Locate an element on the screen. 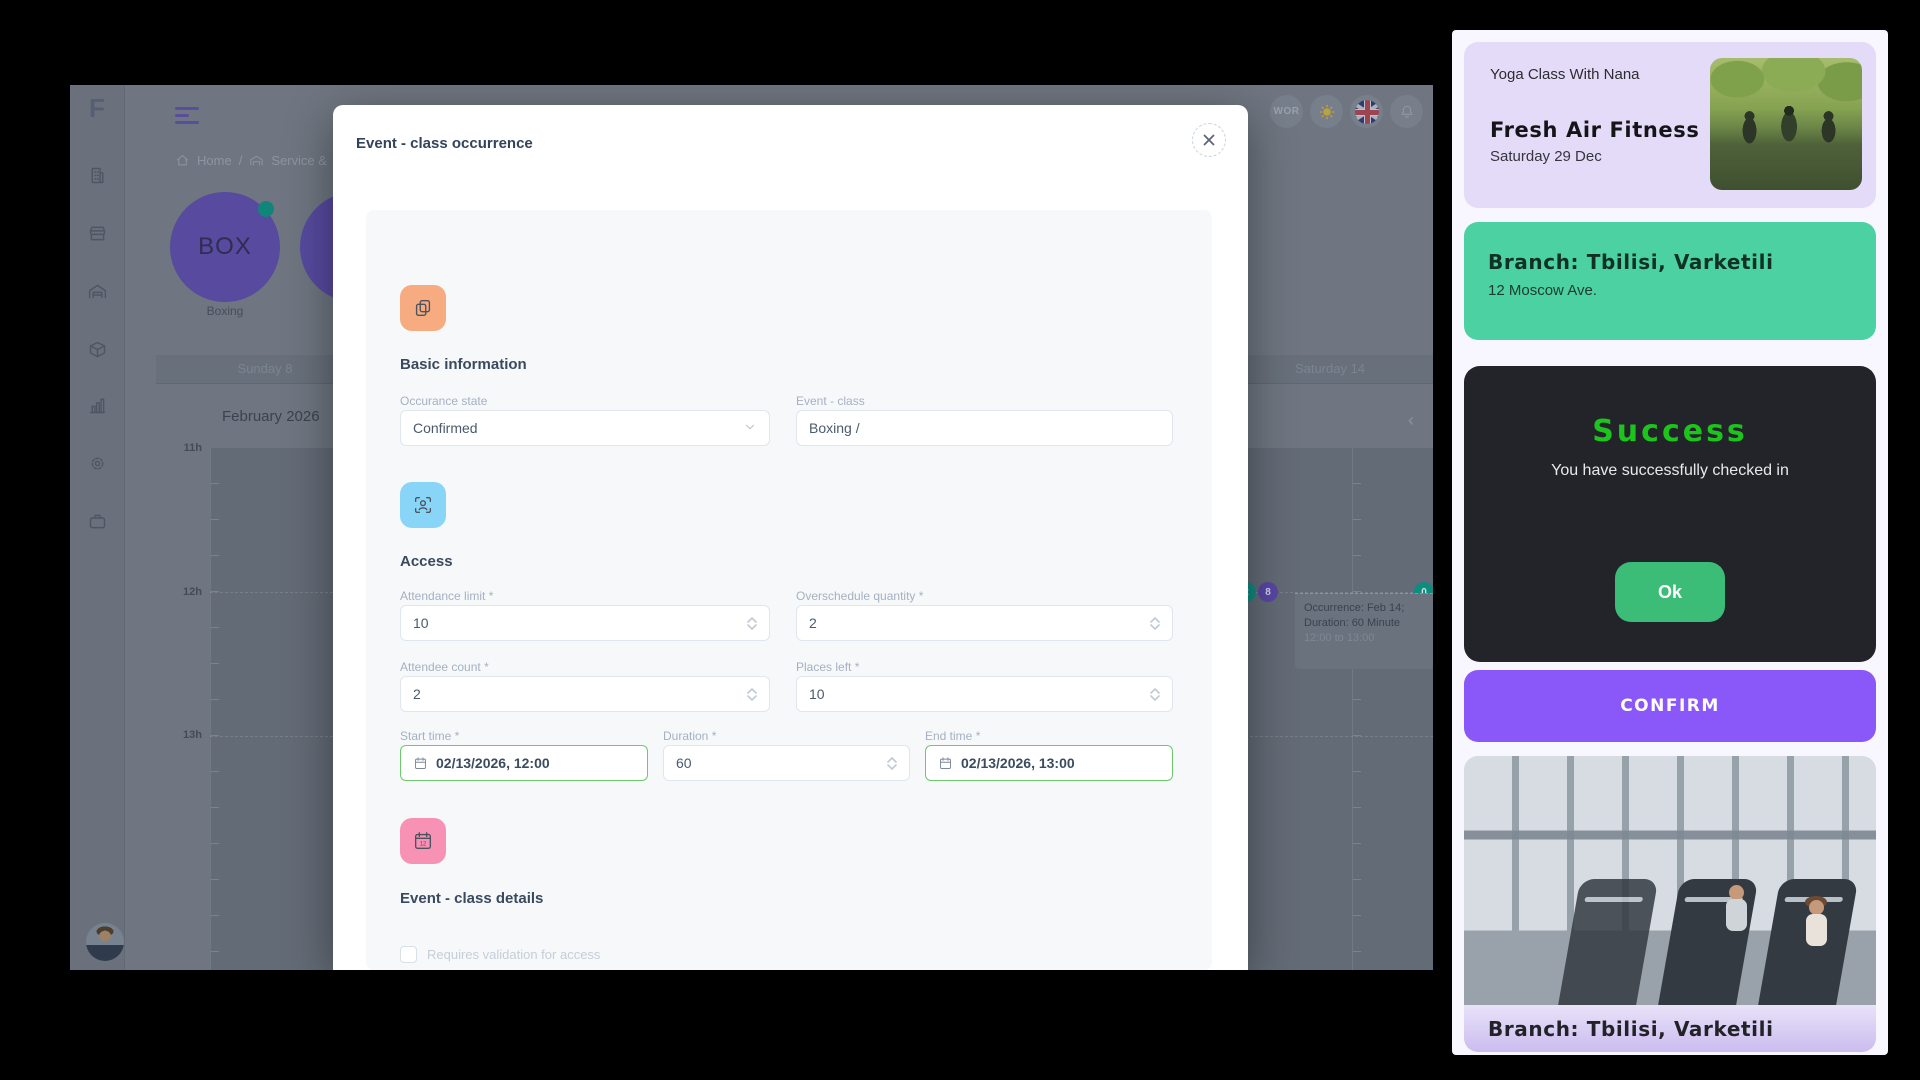 This screenshot has height=1080, width=1920. start-time-field: 02/13/2026, 12:00 is located at coordinates (524, 763).